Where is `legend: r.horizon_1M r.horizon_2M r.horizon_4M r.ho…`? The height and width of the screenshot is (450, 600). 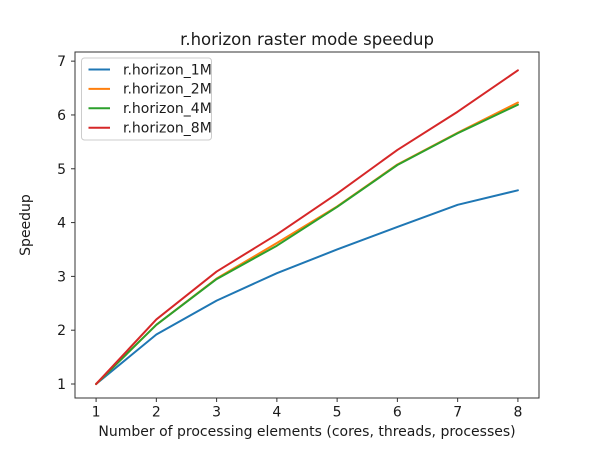
legend: r.horizon_1M r.horizon_2M r.horizon_4M r.ho… is located at coordinates (146, 99).